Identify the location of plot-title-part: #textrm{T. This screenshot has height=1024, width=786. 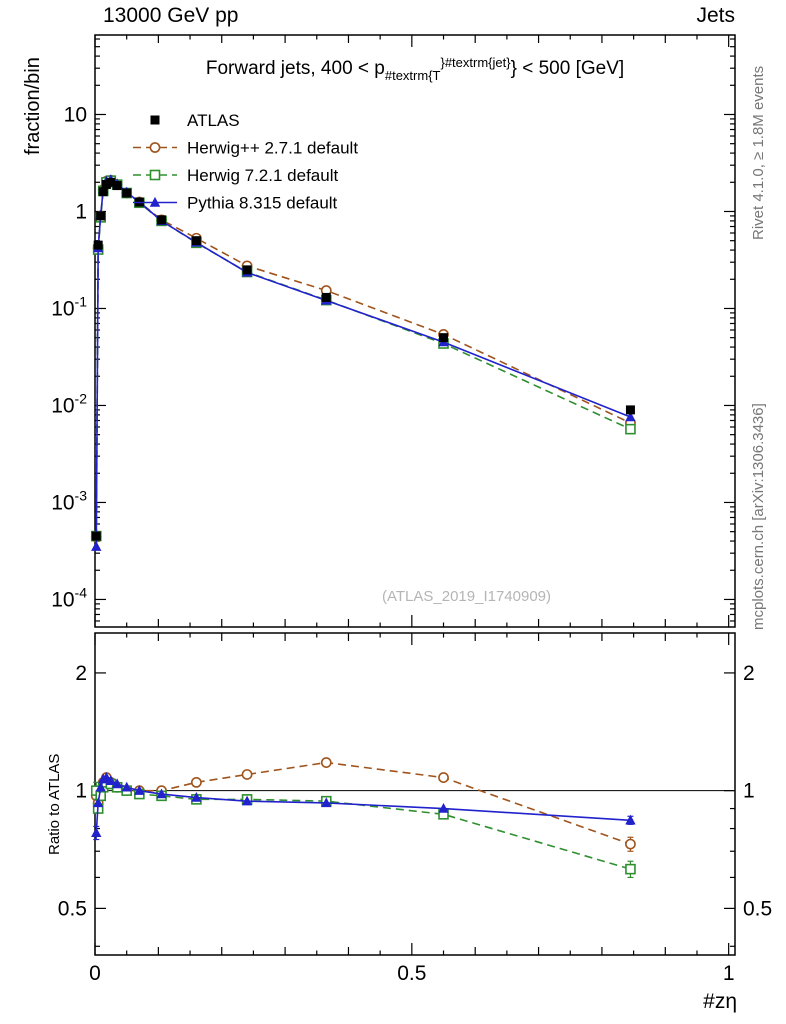
(412, 75).